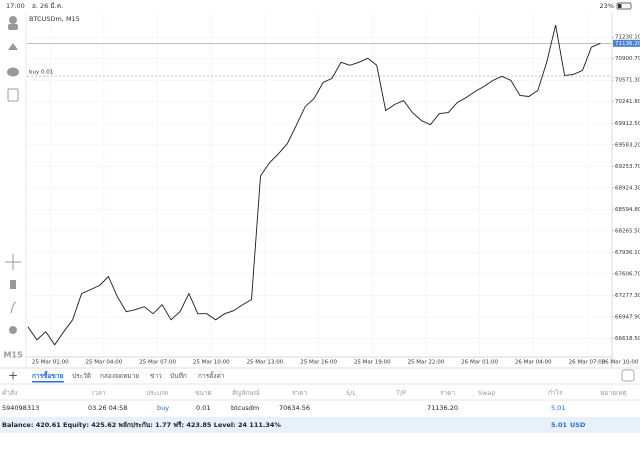 This screenshot has width=640, height=451. I want to click on crosshair-icon, so click(13, 262).